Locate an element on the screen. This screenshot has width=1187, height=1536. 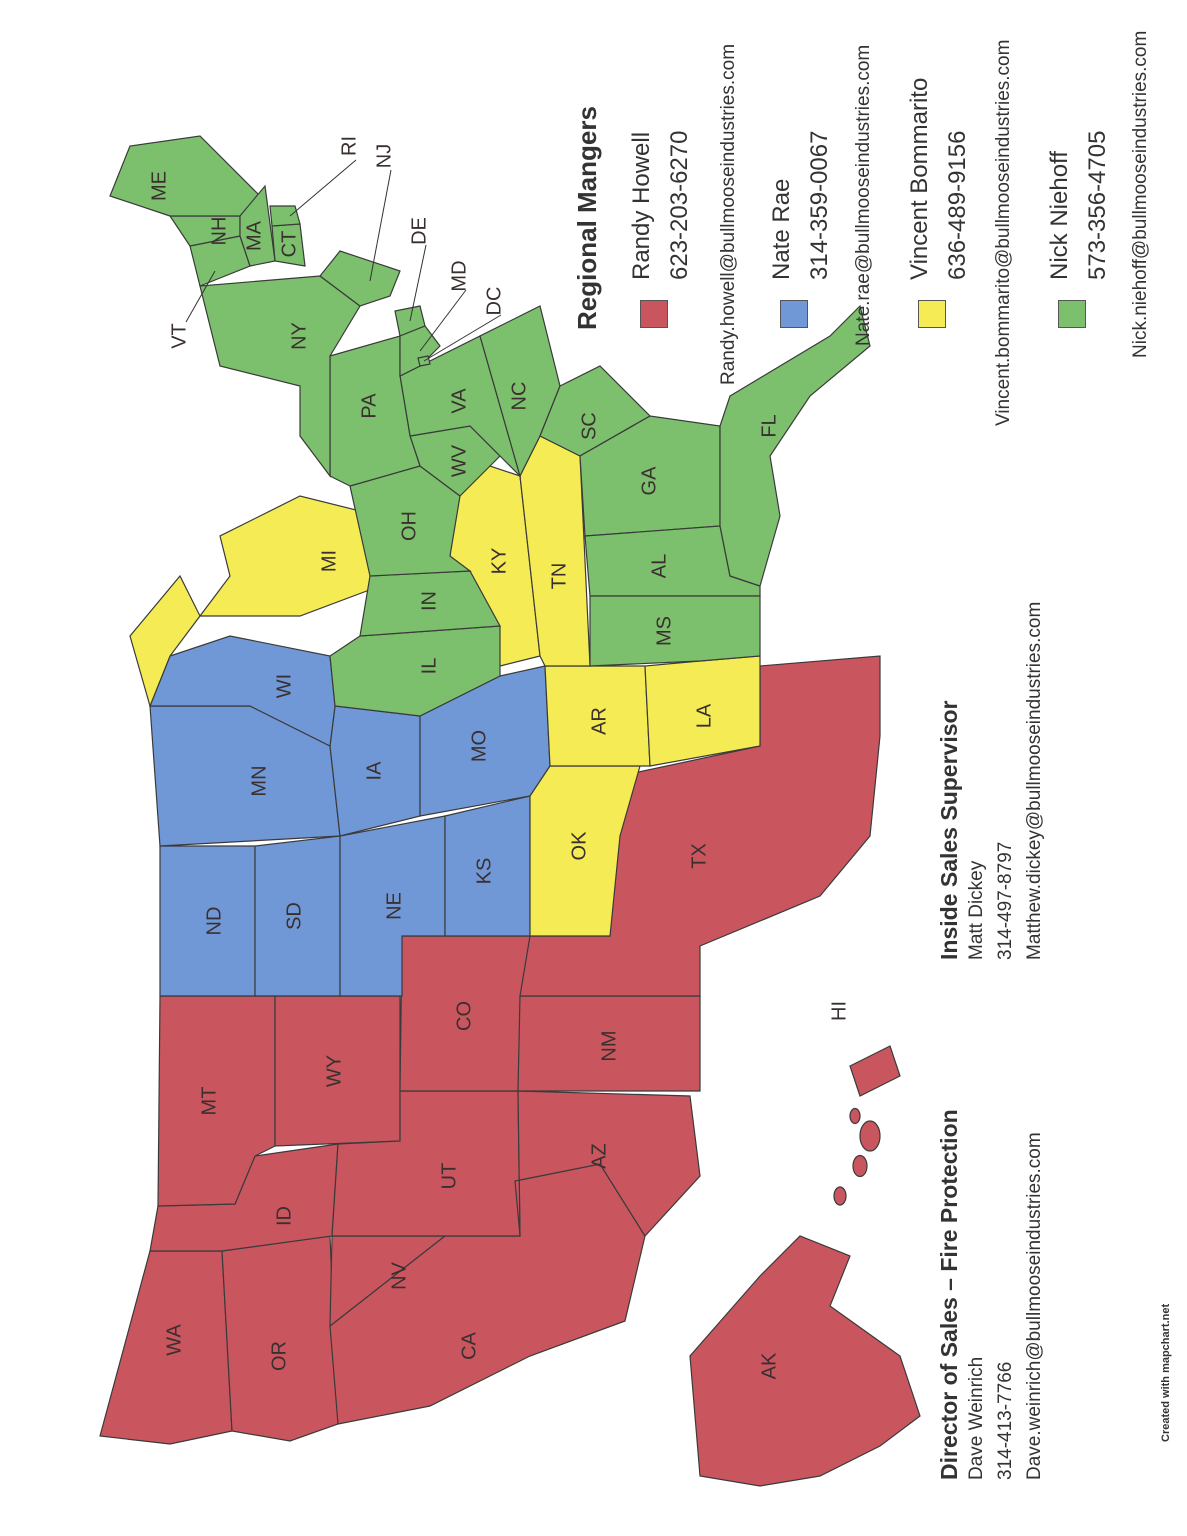
state-label-me: ME is located at coordinates (159, 186).